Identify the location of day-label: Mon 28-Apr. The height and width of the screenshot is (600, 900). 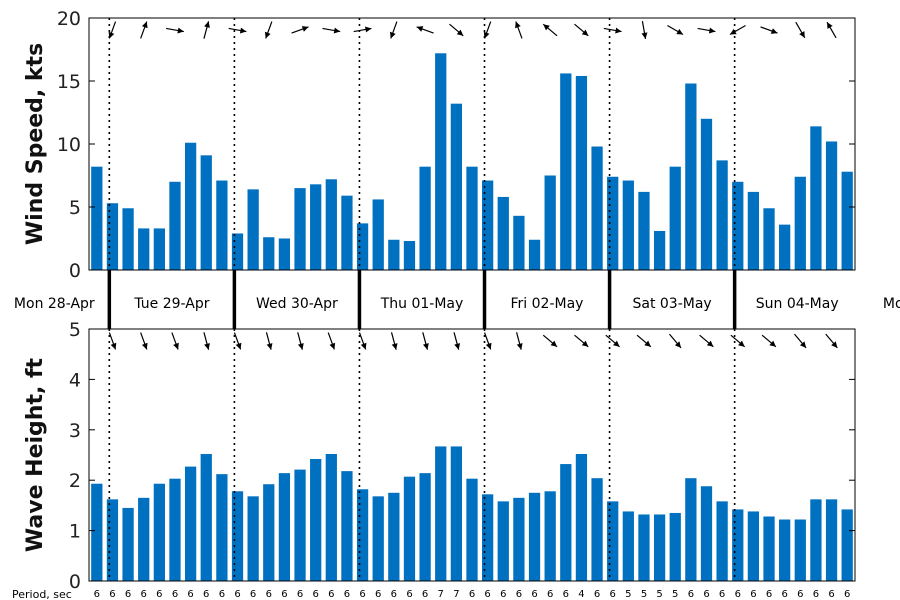
(54, 304).